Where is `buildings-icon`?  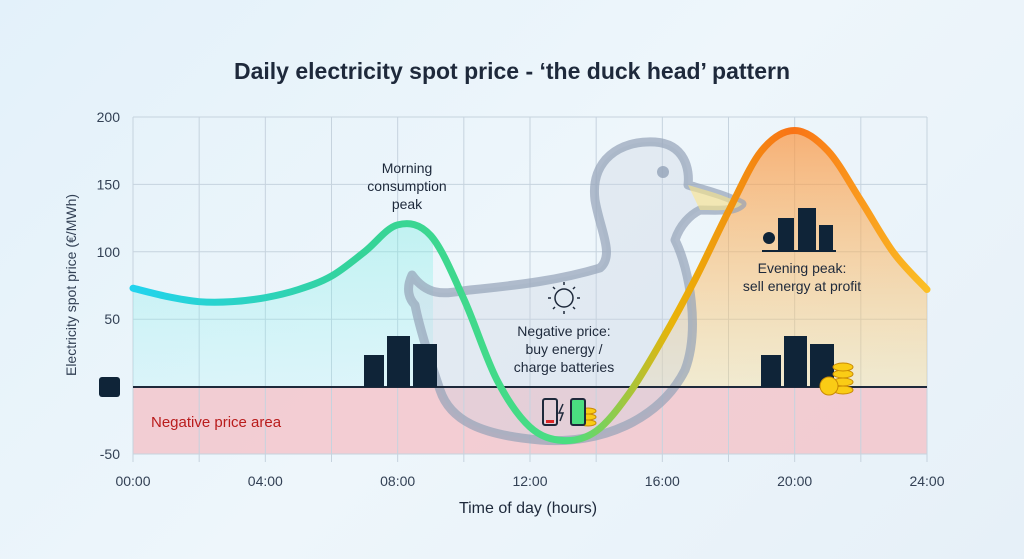 buildings-icon is located at coordinates (600, 297).